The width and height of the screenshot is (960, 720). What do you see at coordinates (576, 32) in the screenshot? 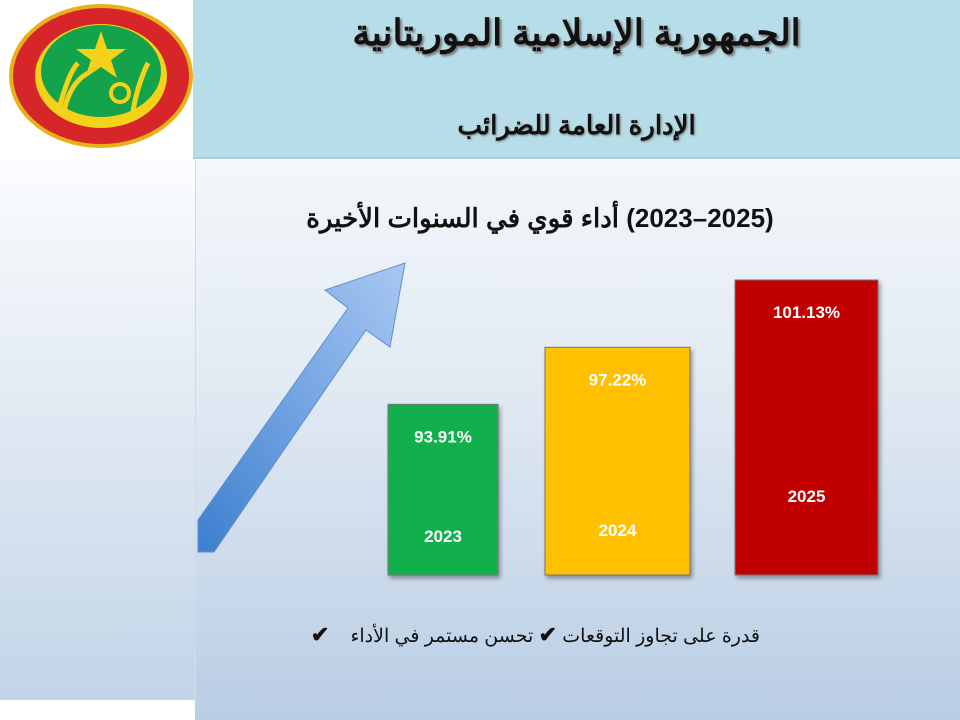
I see `page-title: الجمهورية الإسلامية الموريتانية` at bounding box center [576, 32].